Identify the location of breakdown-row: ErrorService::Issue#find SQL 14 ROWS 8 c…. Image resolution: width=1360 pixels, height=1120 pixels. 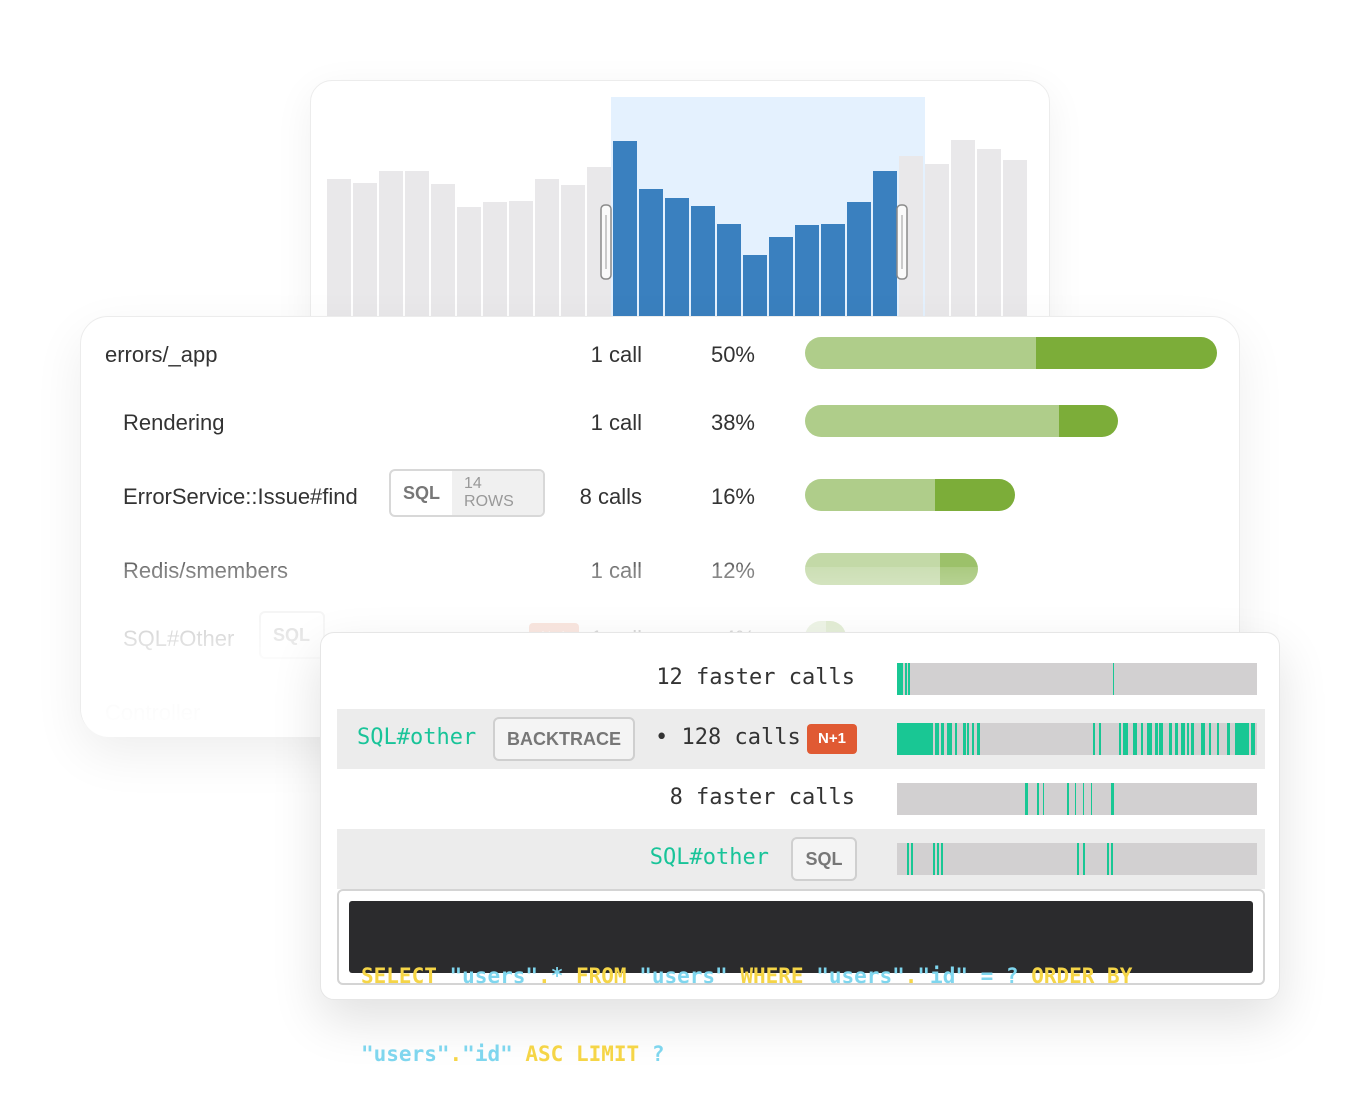
(660, 493).